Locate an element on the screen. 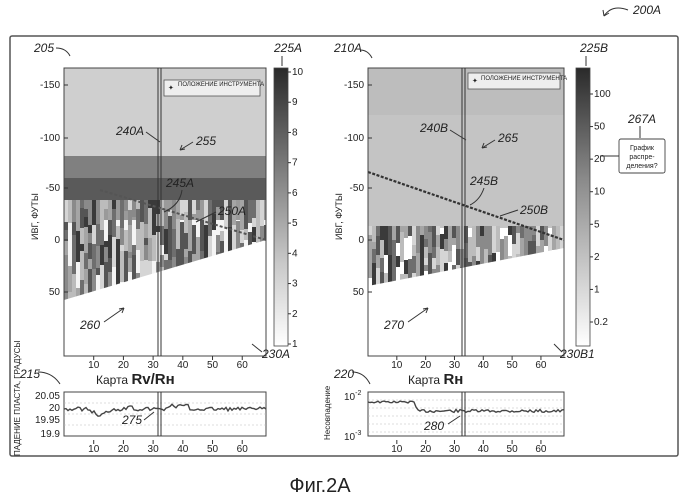  figure-caption: Фиг.2А is located at coordinates (320, 486).